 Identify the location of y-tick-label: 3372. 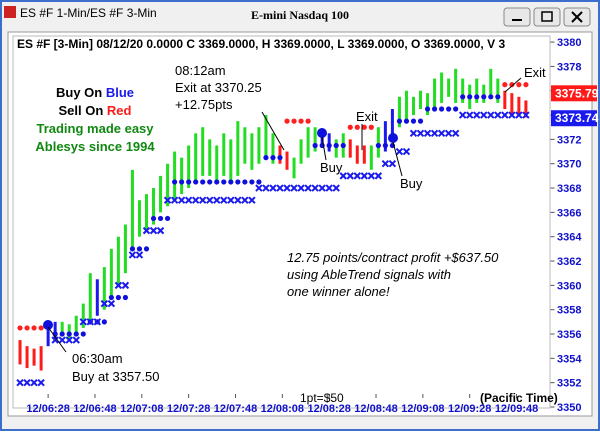
(569, 140).